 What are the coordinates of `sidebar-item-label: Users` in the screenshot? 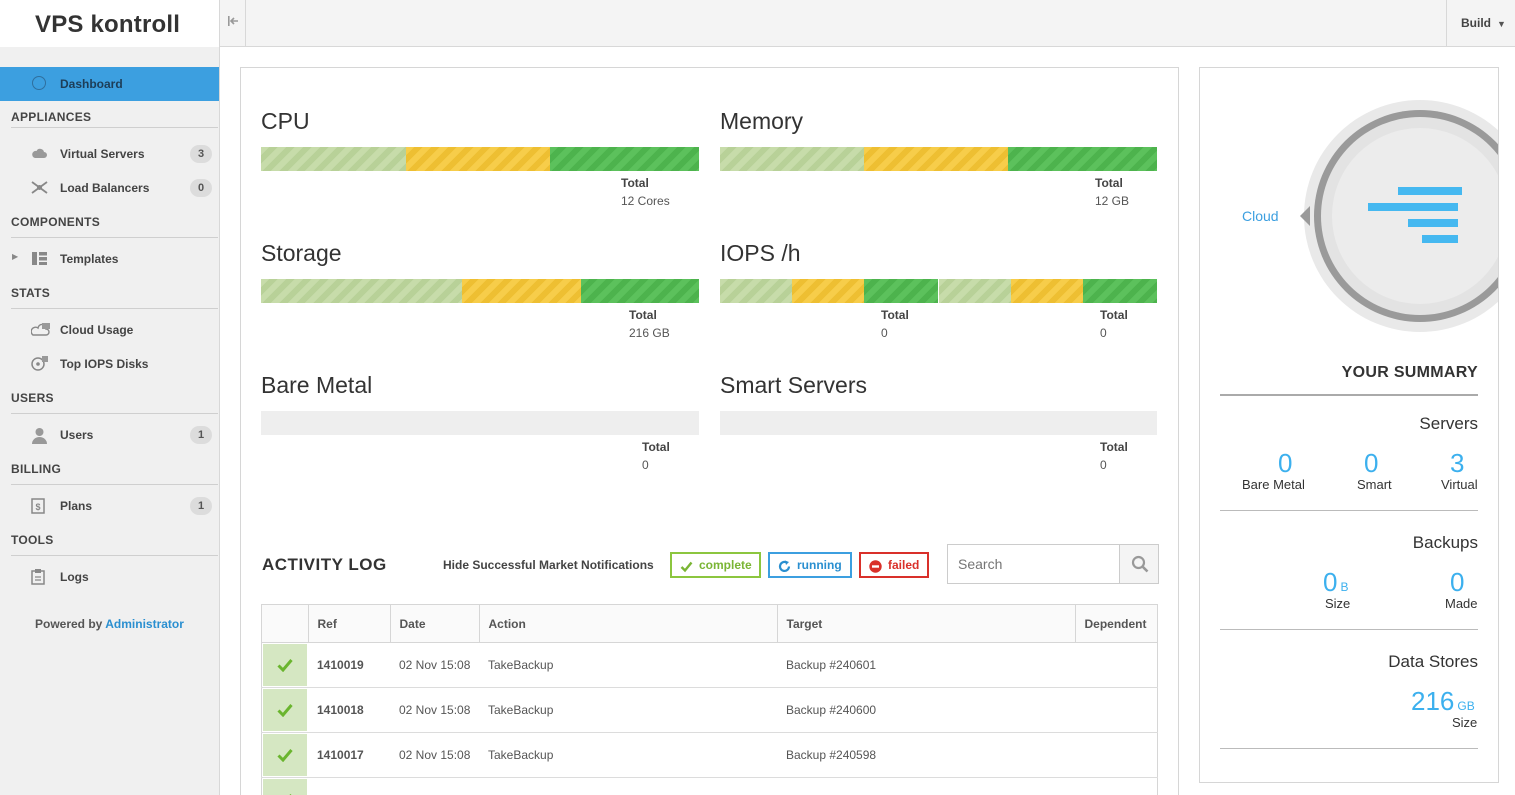 It's located at (77, 435).